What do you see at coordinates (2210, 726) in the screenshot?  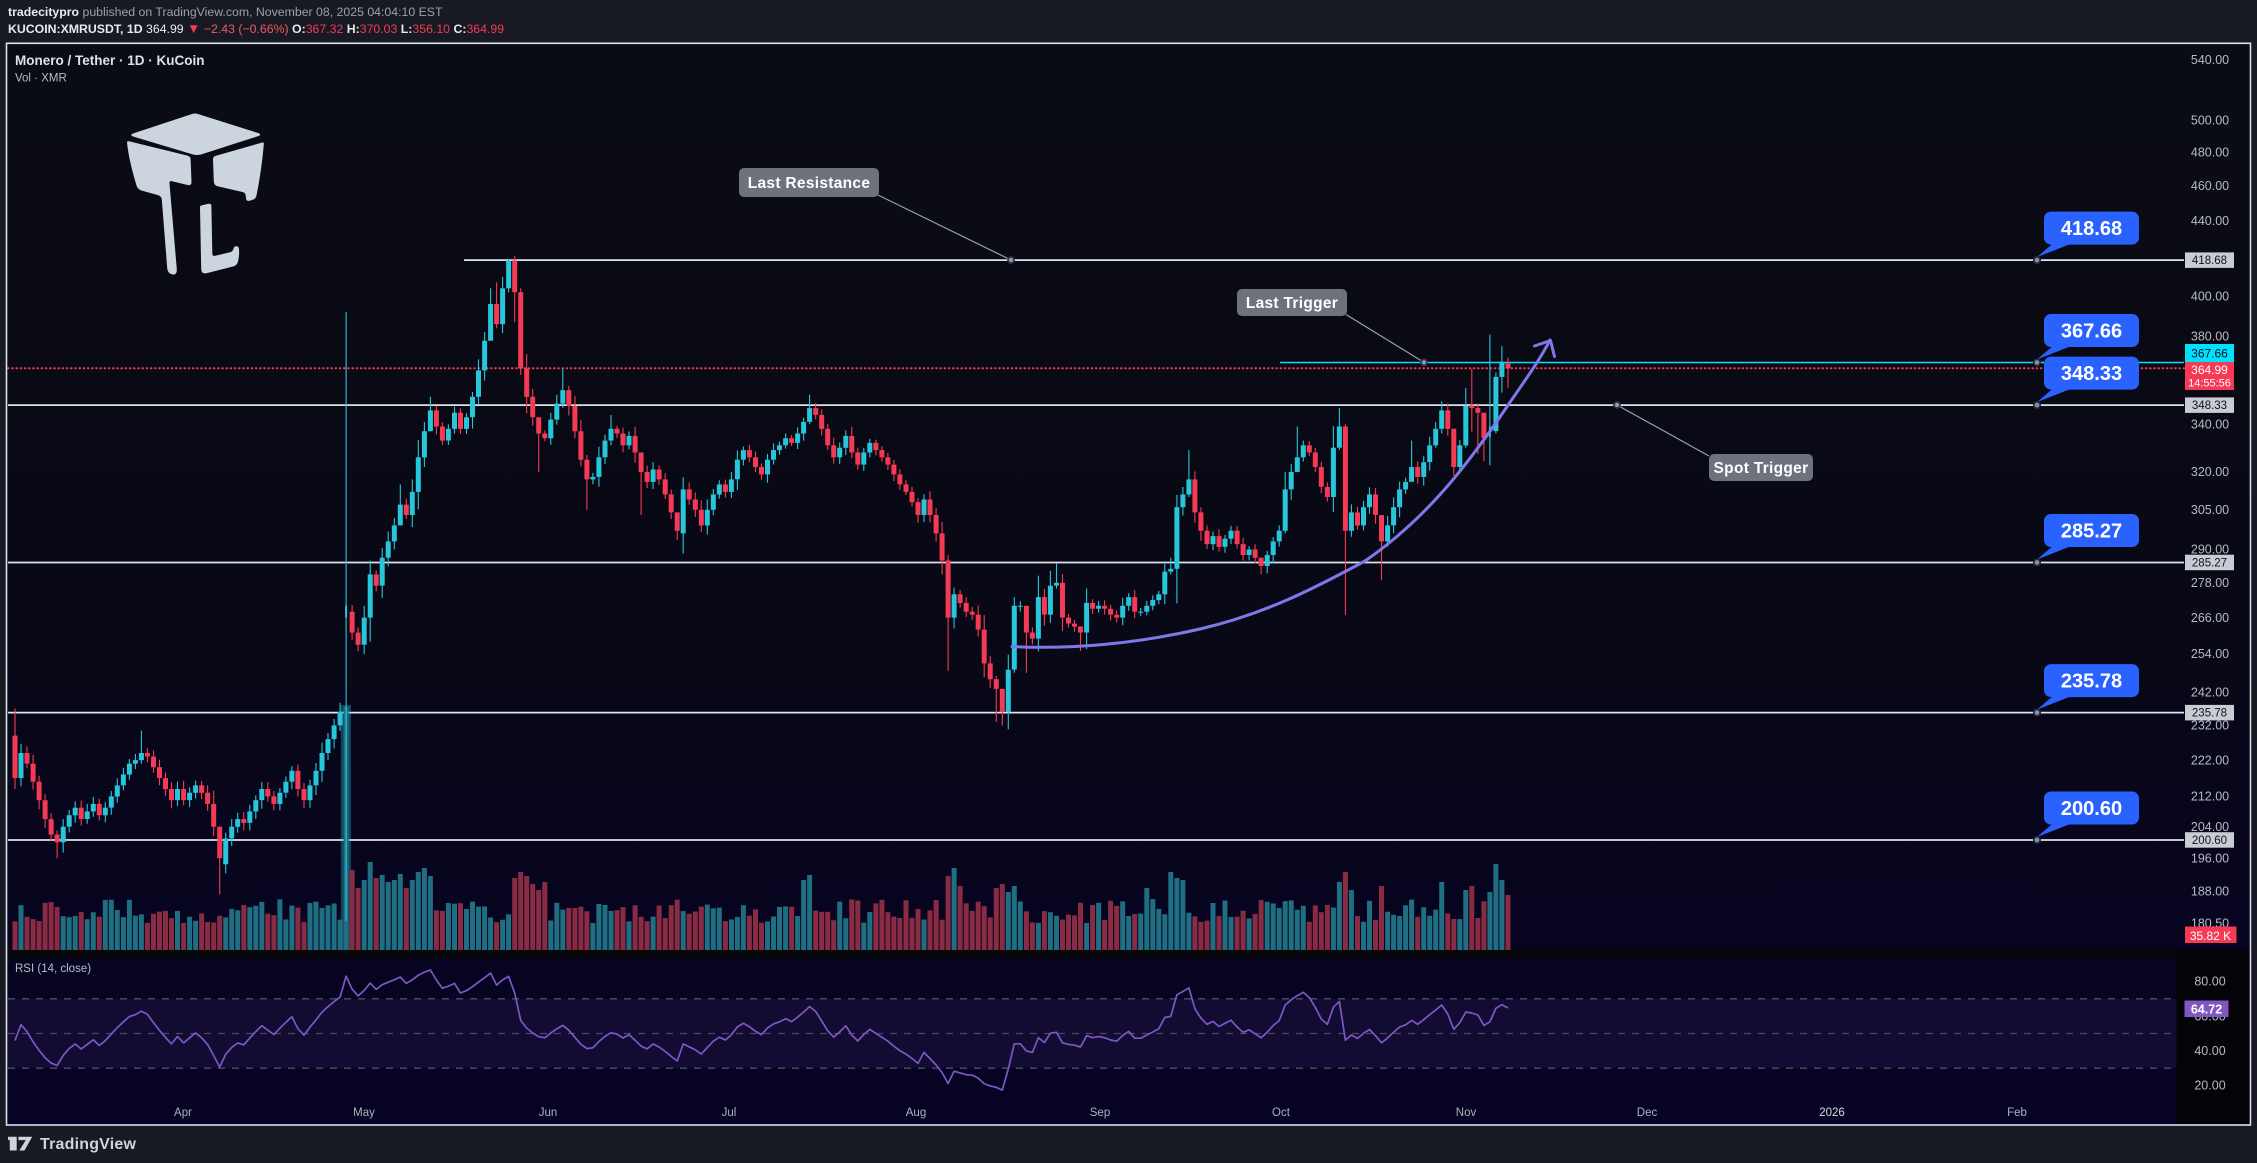 I see `svg-text: 232.00` at bounding box center [2210, 726].